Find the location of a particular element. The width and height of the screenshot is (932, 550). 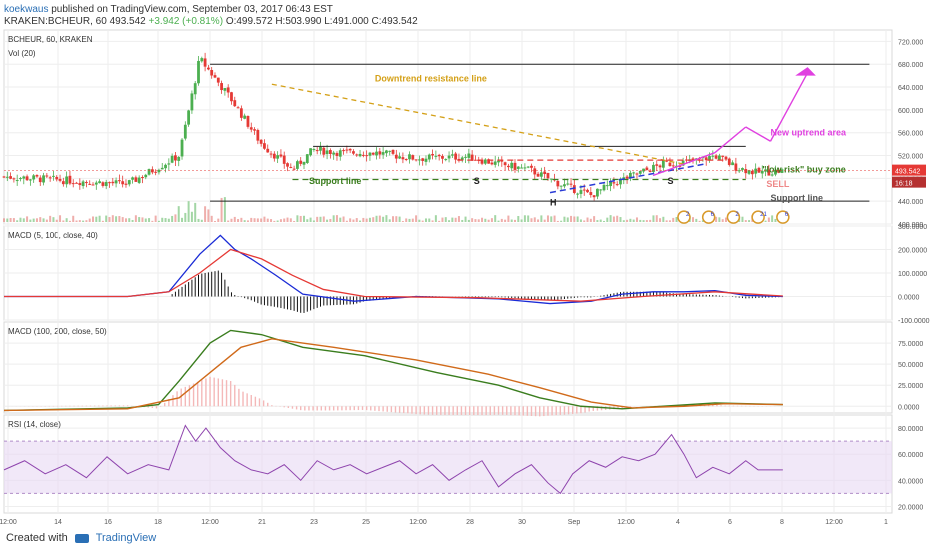

x-tick-label: 12:00 is located at coordinates (210, 522).